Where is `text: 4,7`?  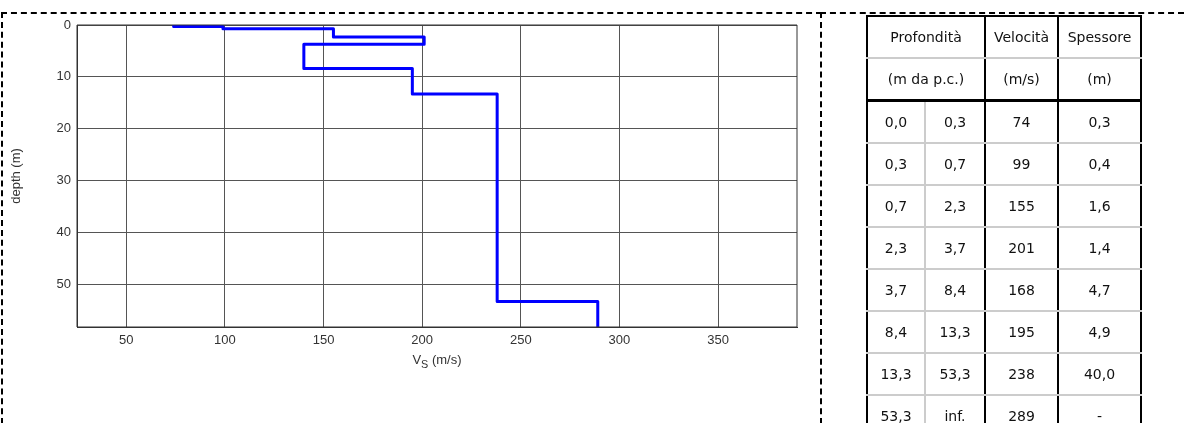
text: 4,7 is located at coordinates (1100, 290).